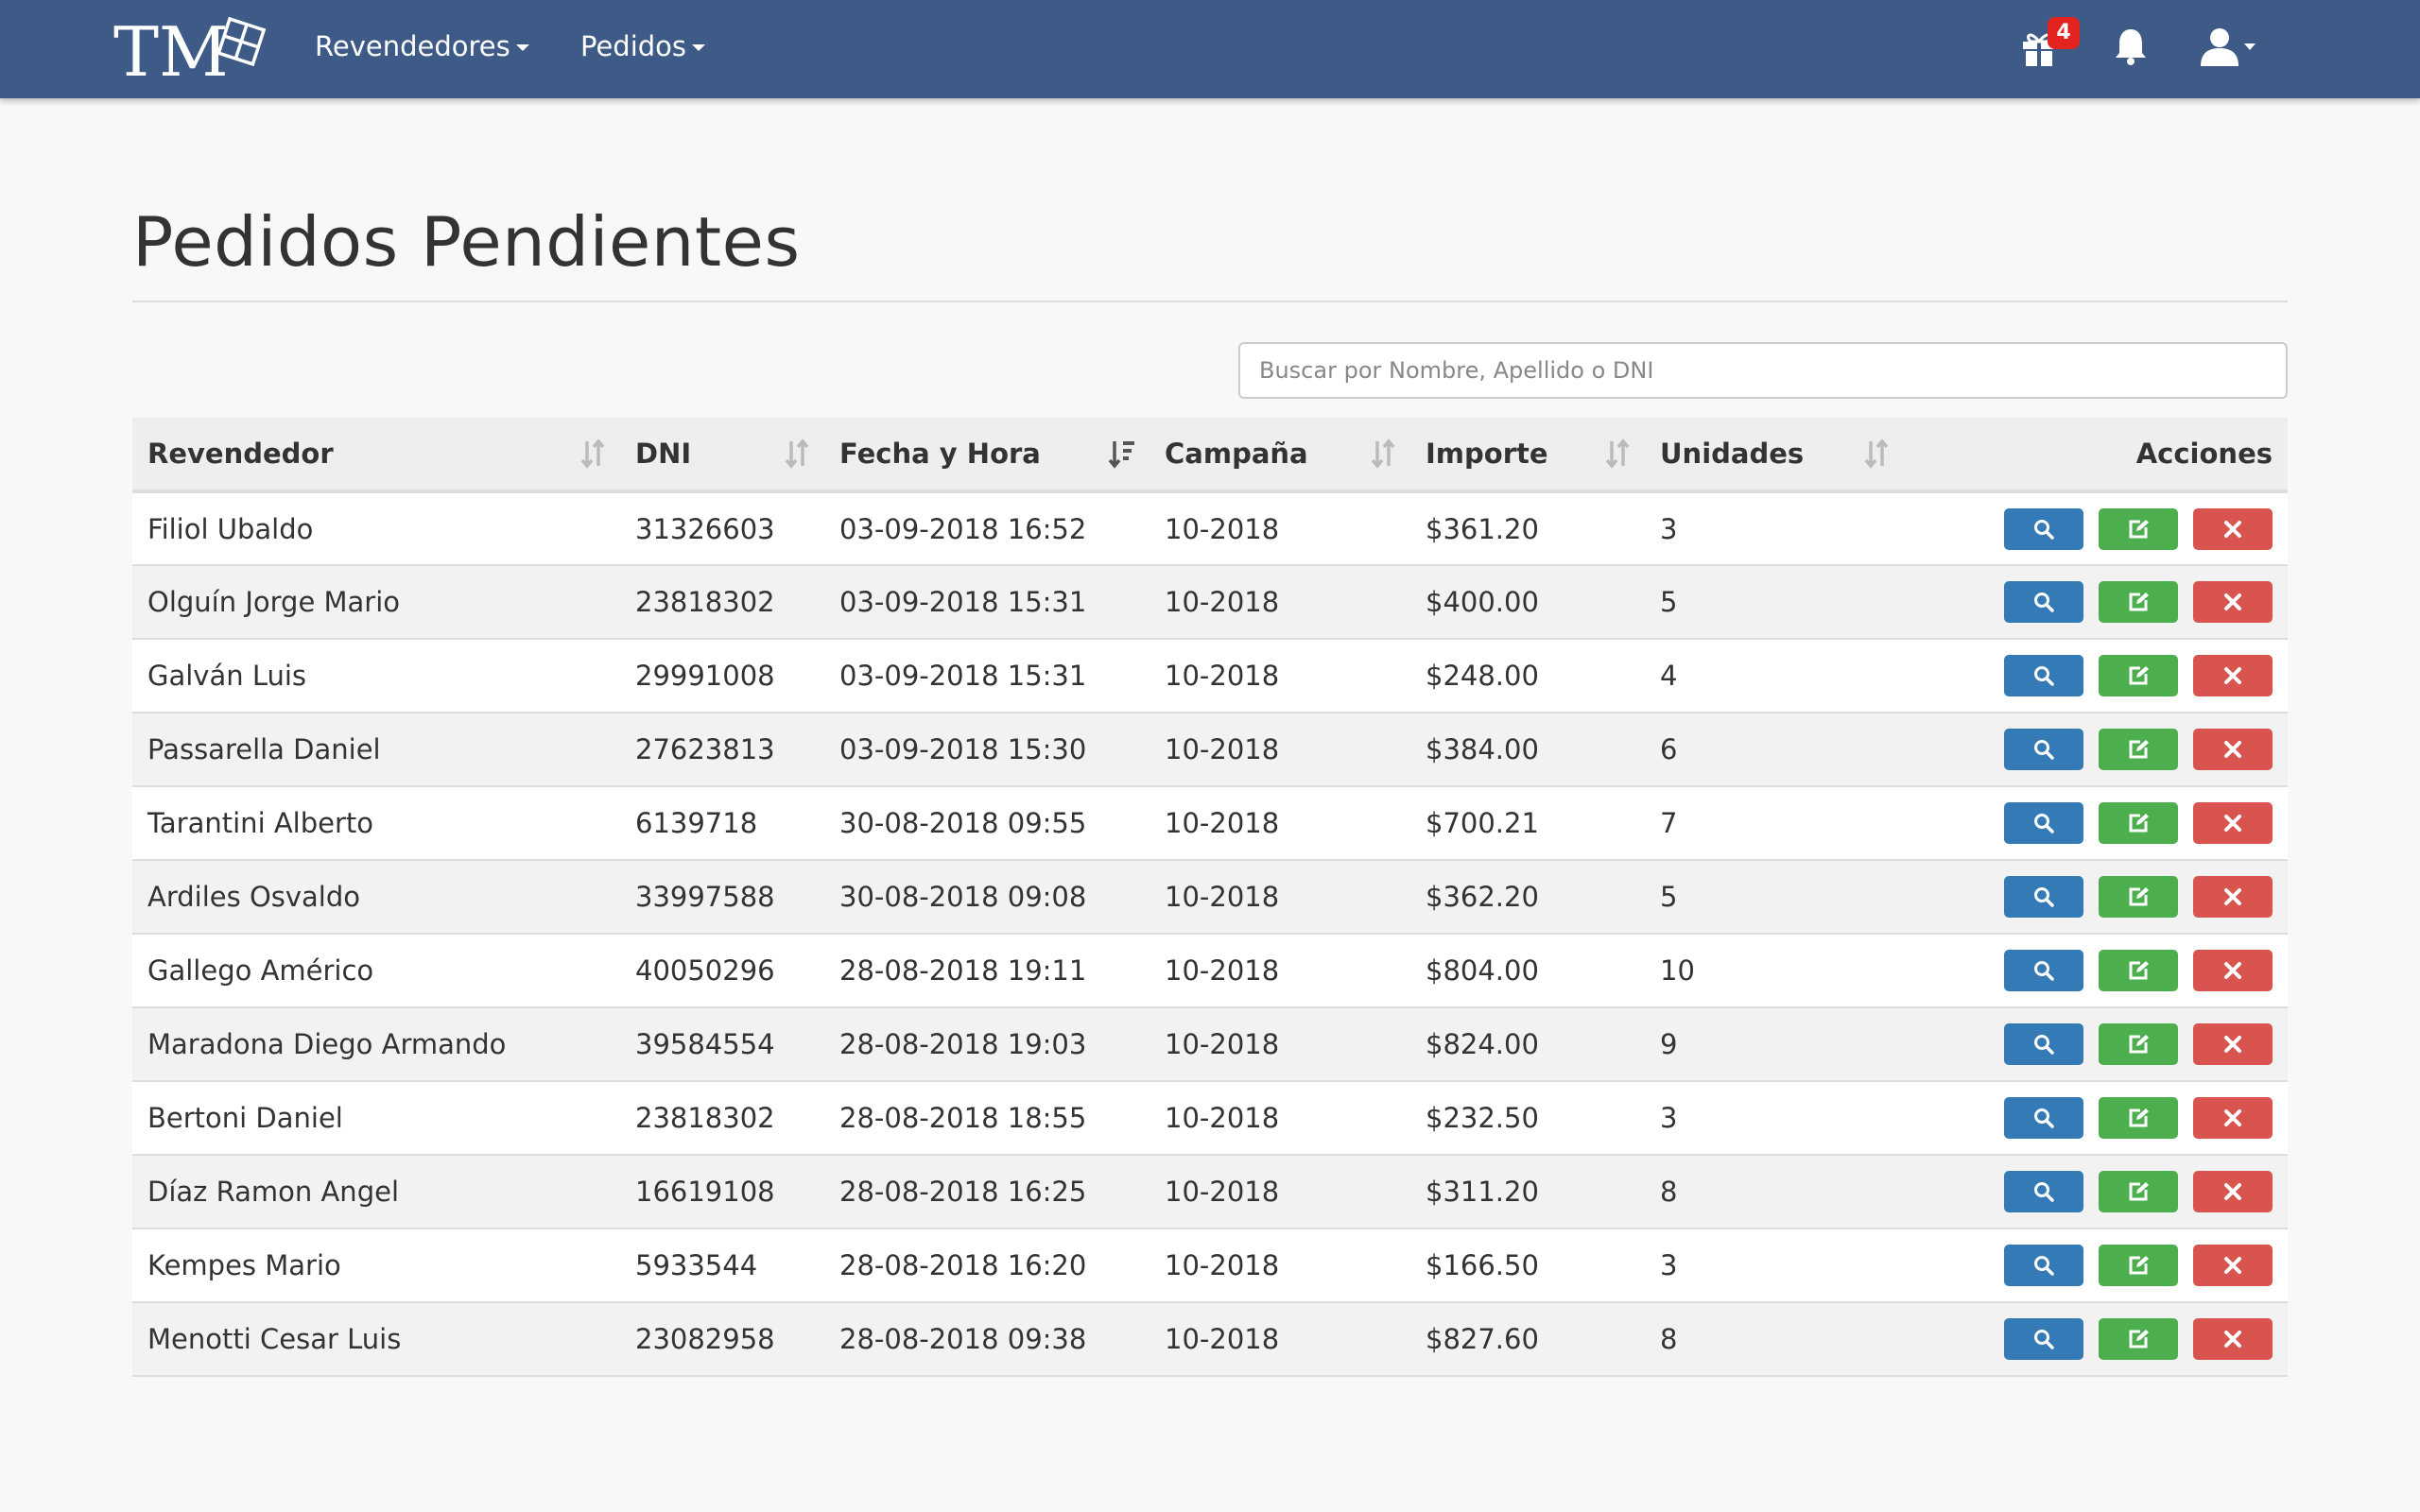  I want to click on cell-dni: 27623813, so click(722, 750).